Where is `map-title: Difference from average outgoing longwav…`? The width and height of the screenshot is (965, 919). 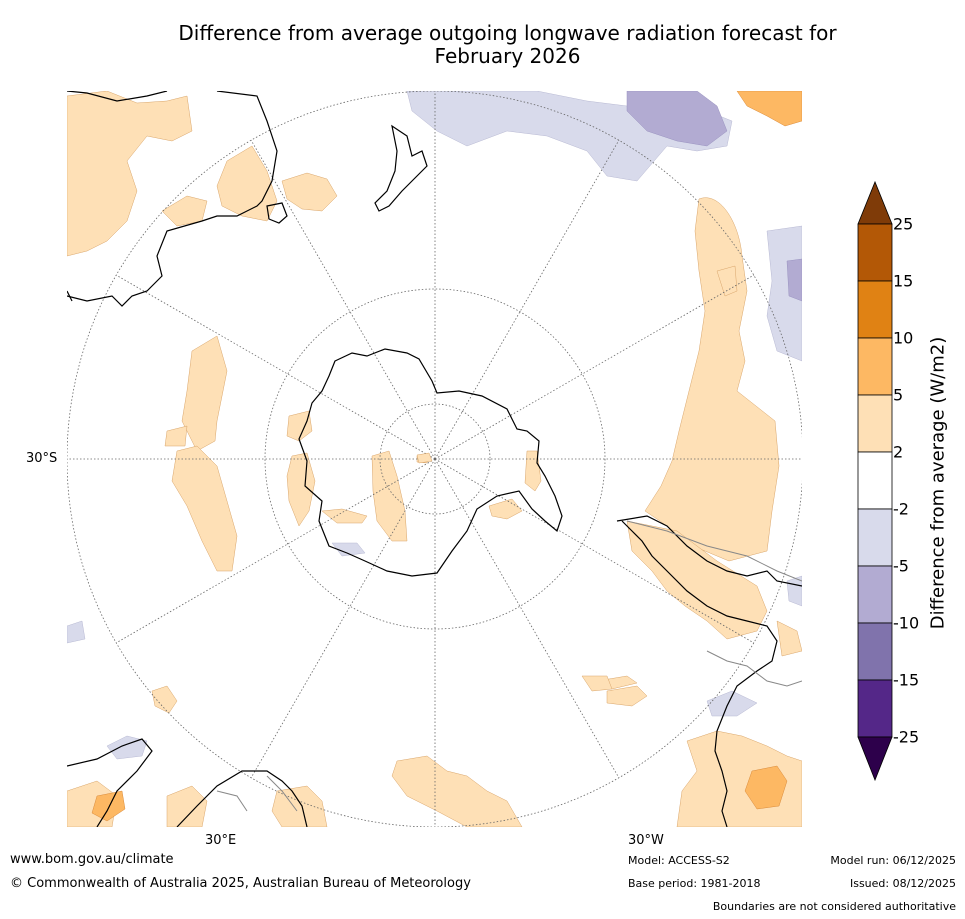 map-title: Difference from average outgoing longwav… is located at coordinates (507, 45).